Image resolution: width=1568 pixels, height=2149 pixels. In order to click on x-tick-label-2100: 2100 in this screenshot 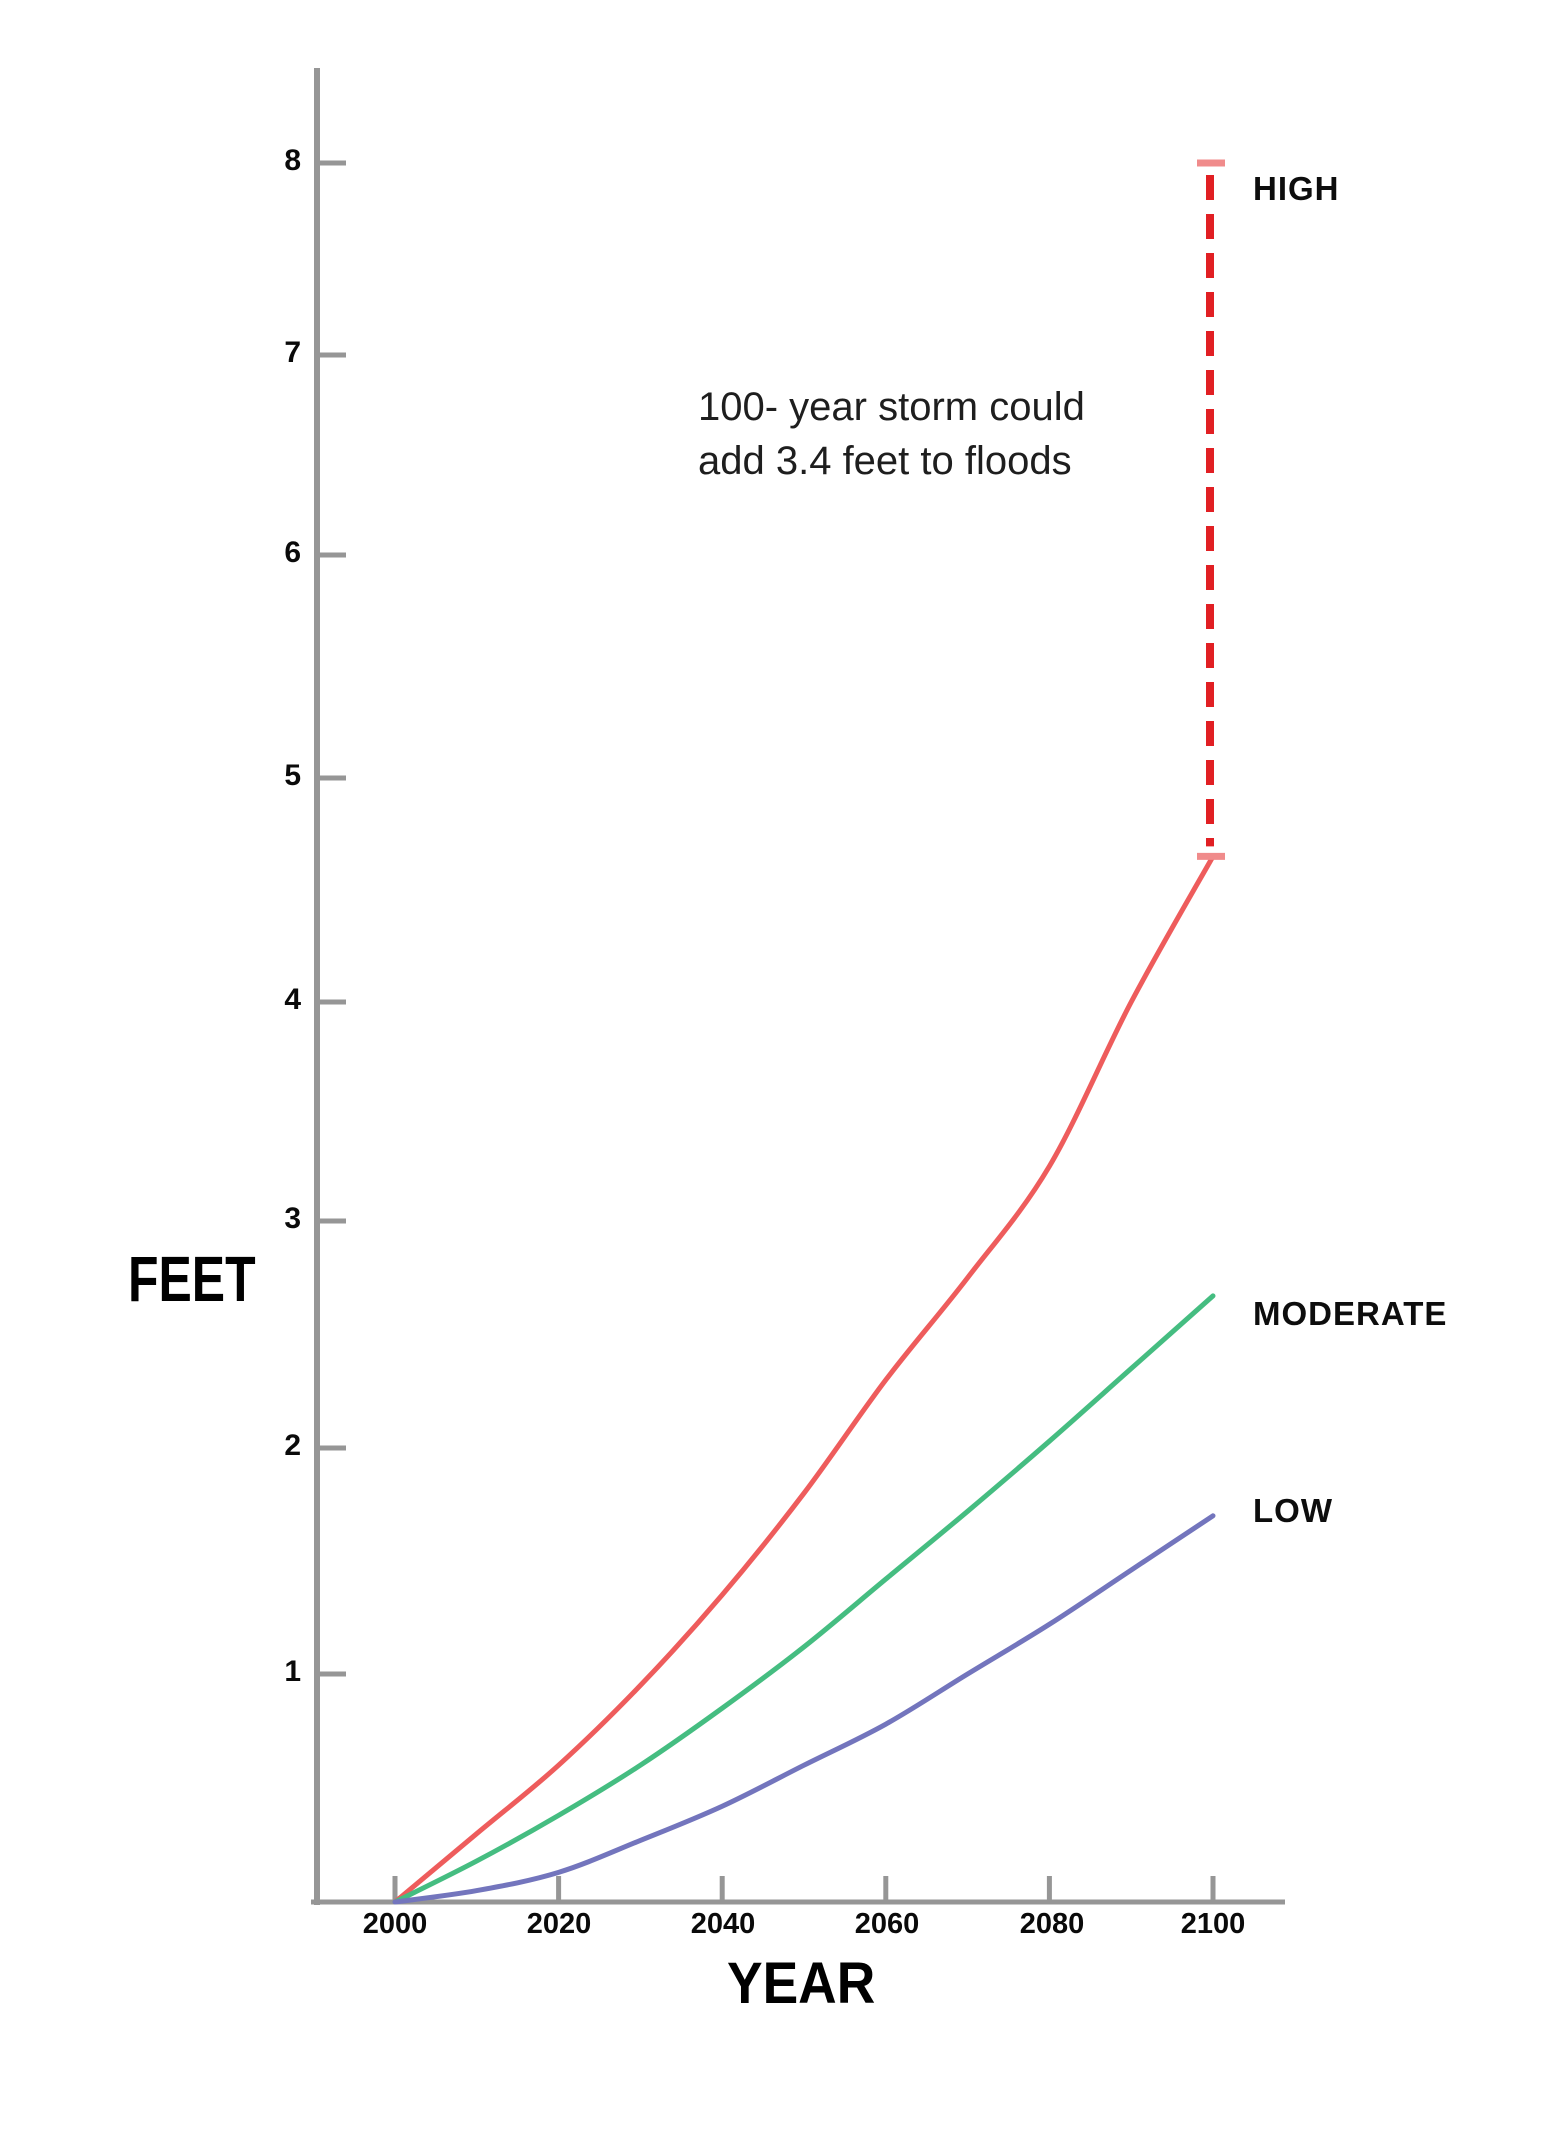, I will do `click(1213, 1924)`.